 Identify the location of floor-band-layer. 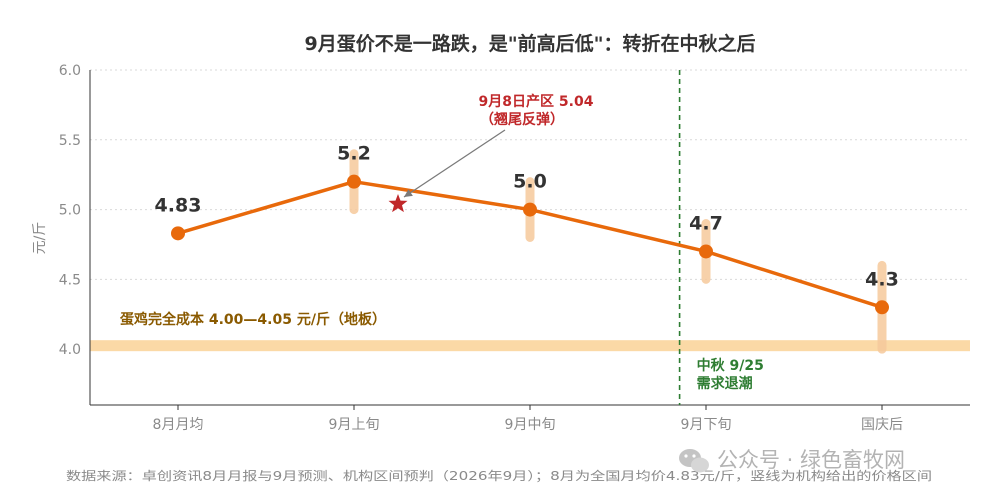
(530, 346).